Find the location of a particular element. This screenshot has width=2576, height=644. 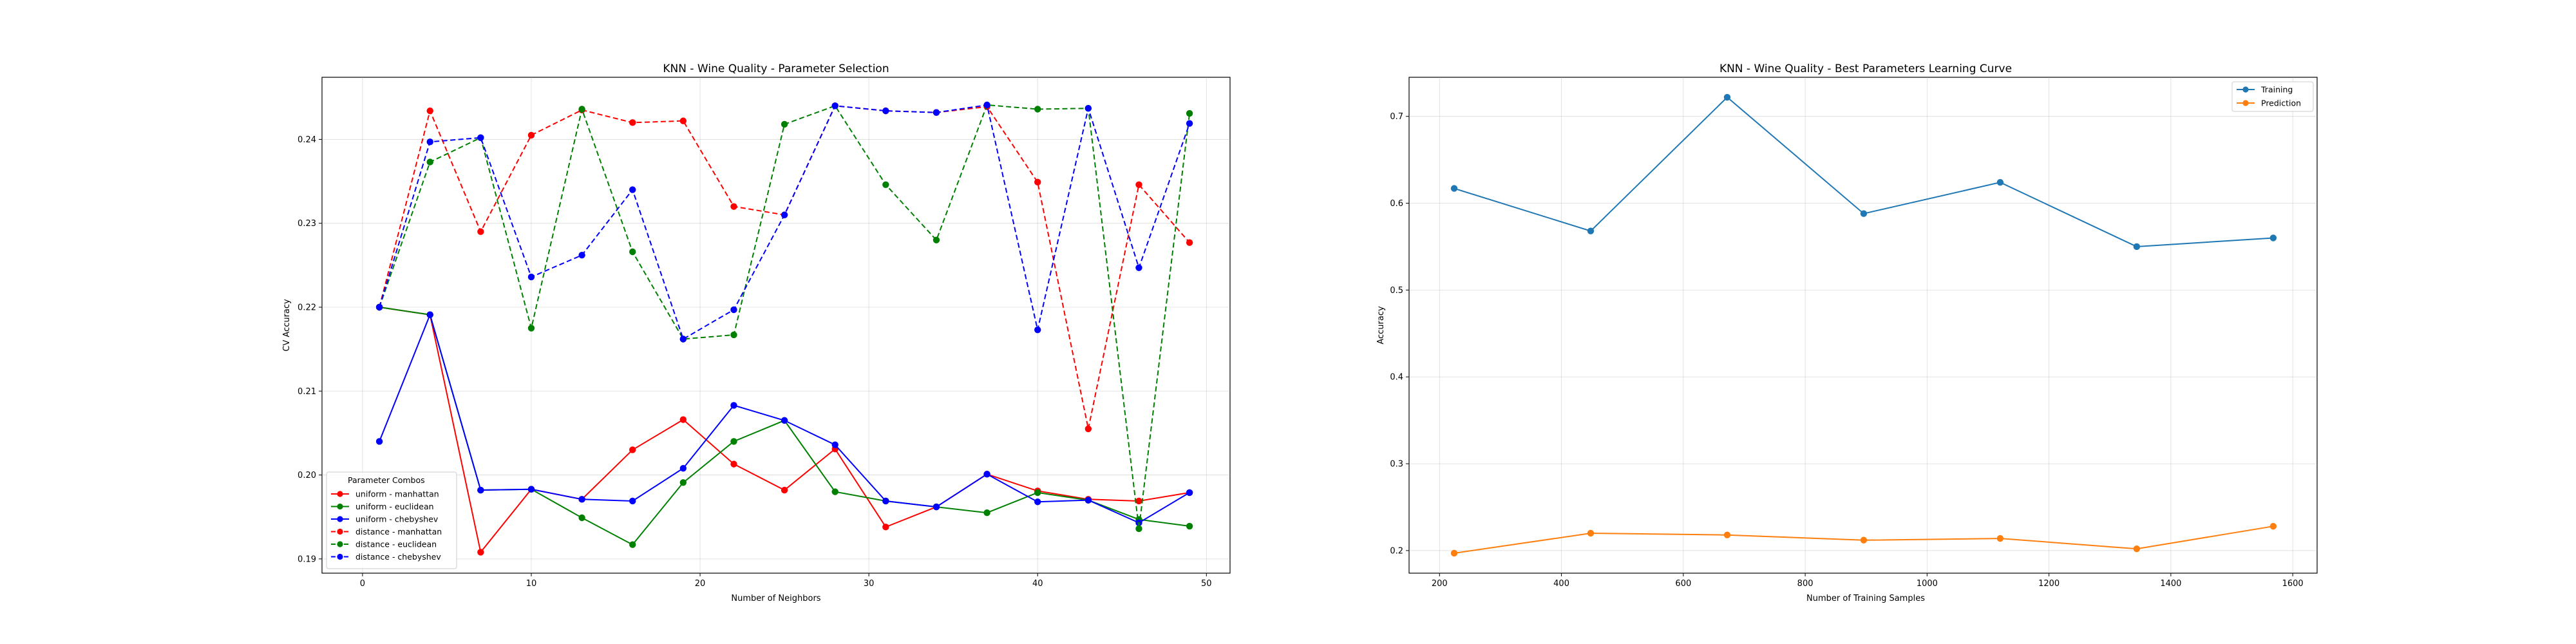

y-tick-label: 0.23 is located at coordinates (307, 224).